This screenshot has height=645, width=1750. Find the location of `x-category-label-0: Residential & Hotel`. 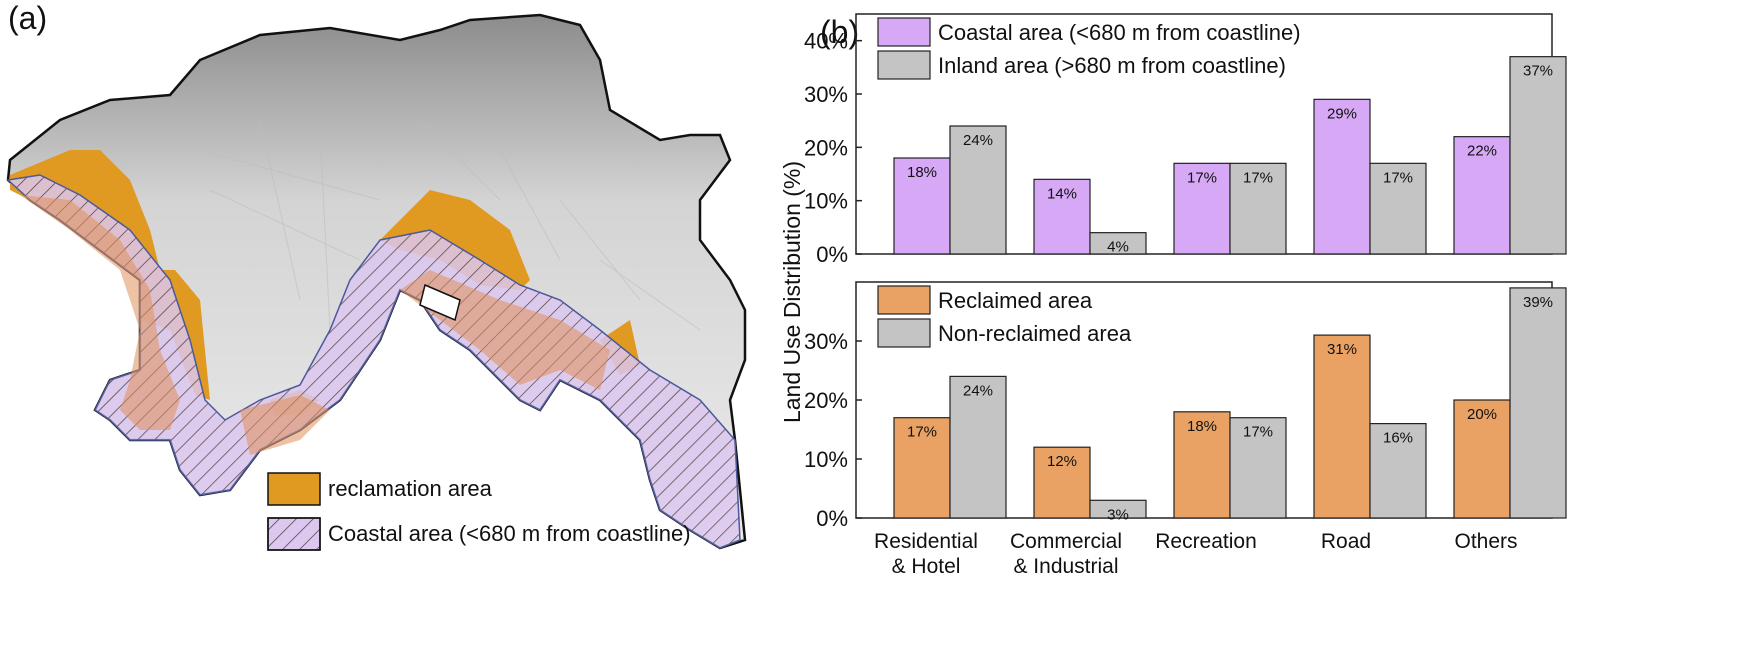

x-category-label-0: Residential & Hotel is located at coordinates (926, 554).